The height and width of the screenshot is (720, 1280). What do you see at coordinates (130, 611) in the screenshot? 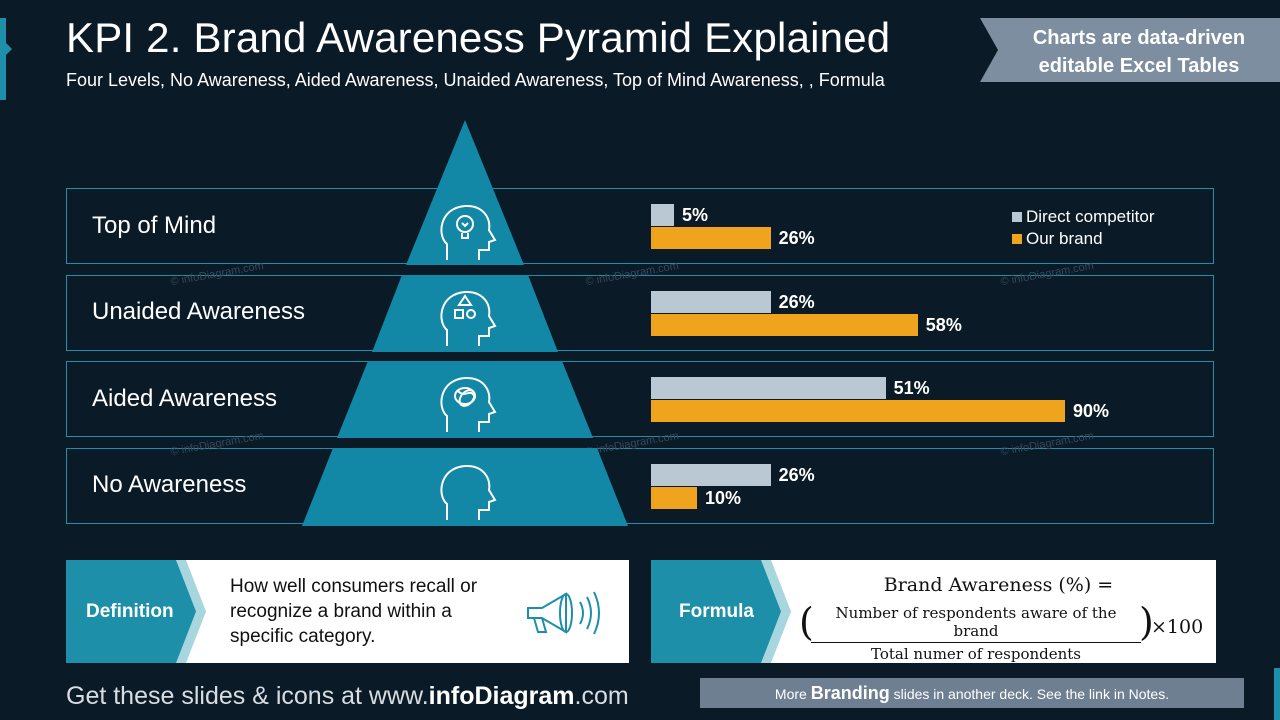
I see `definition-tag-label: Definition` at bounding box center [130, 611].